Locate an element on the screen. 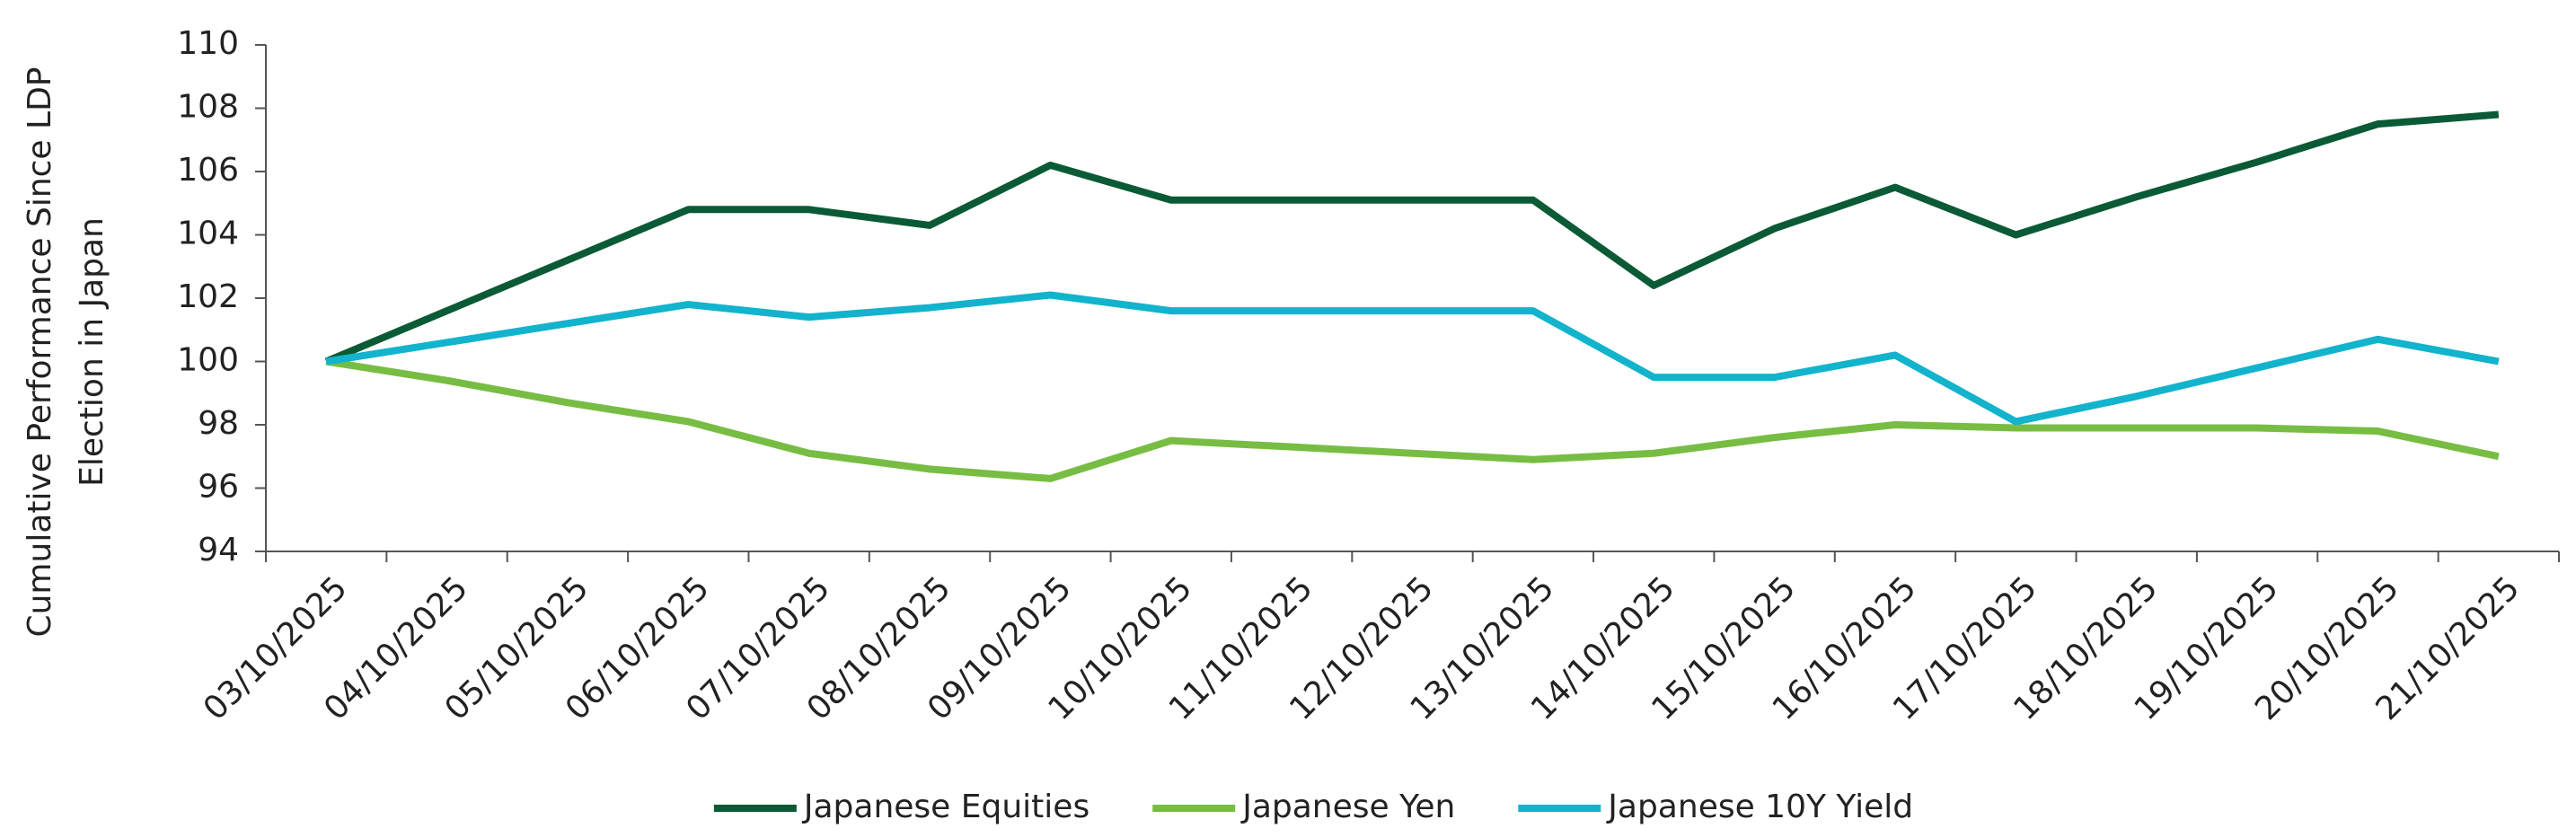 The image size is (2576, 837). legend-label: Japanese Yen is located at coordinates (1347, 807).